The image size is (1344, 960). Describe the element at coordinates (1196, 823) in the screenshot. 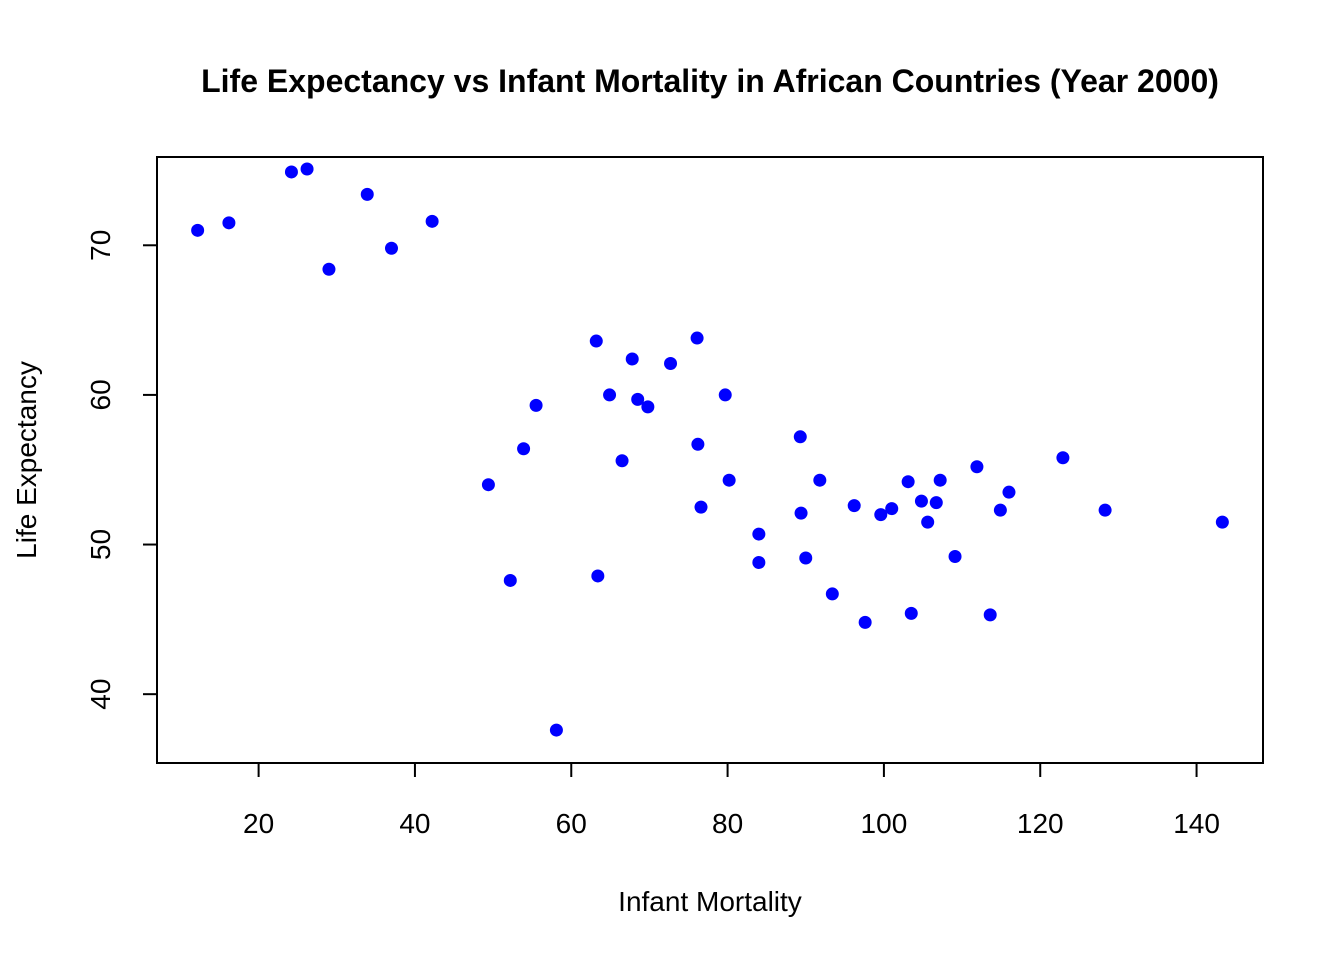

I see `x-tick-label: 140` at that location.